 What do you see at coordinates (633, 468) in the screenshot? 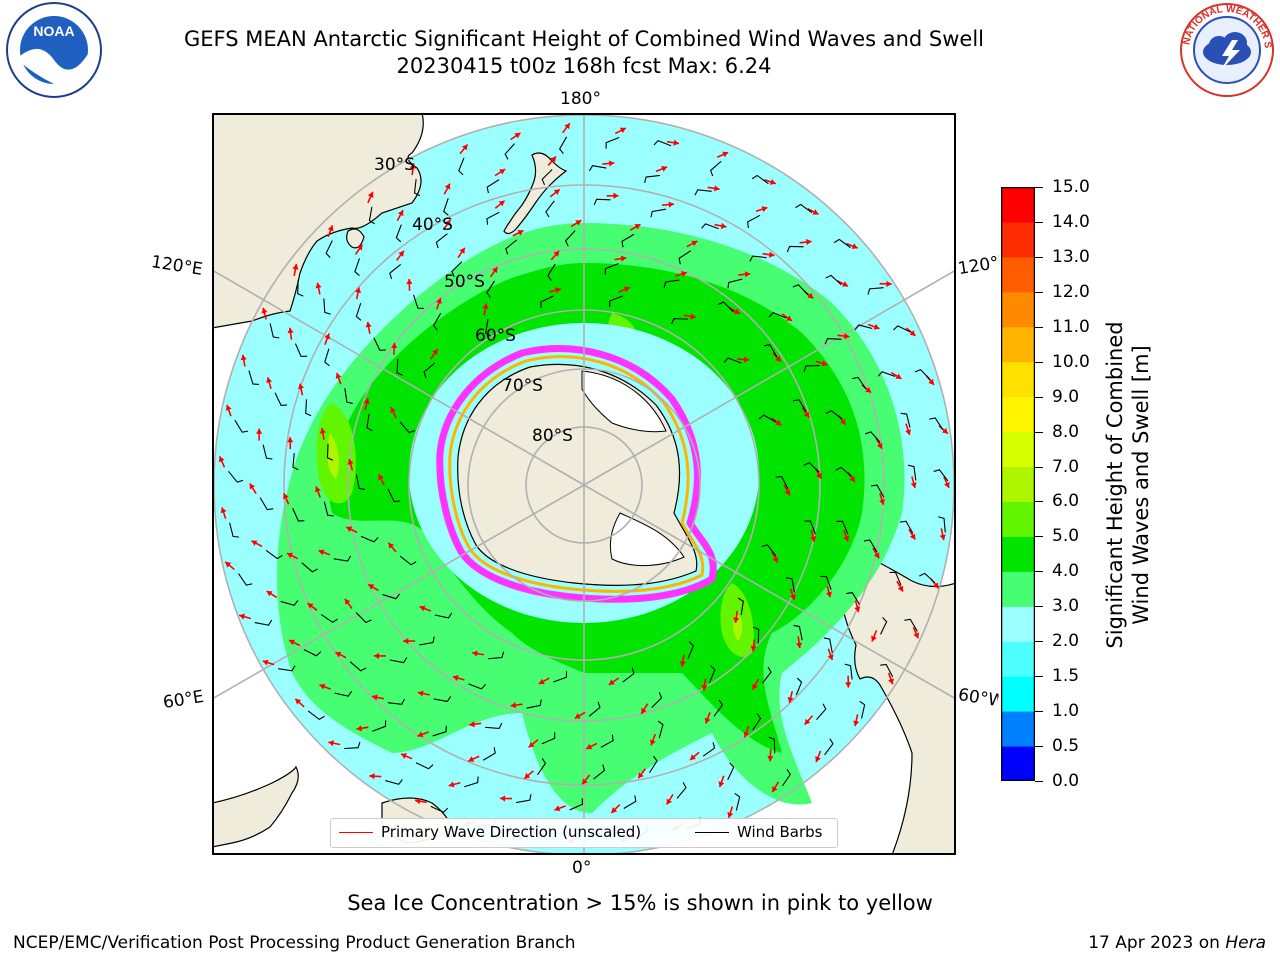
I see `ice-shelf` at bounding box center [633, 468].